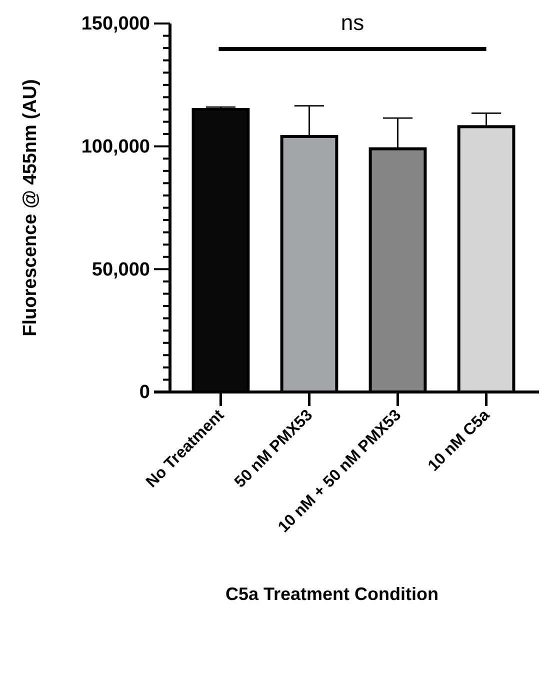 This screenshot has height=695, width=550. I want to click on x-axis-title: C5a Treatment Condition, so click(332, 594).